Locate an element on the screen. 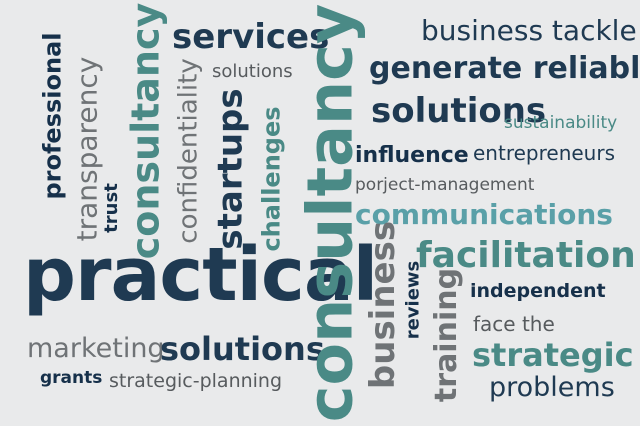 Image resolution: width=640 pixels, height=426 pixels. word-services: services is located at coordinates (251, 37).